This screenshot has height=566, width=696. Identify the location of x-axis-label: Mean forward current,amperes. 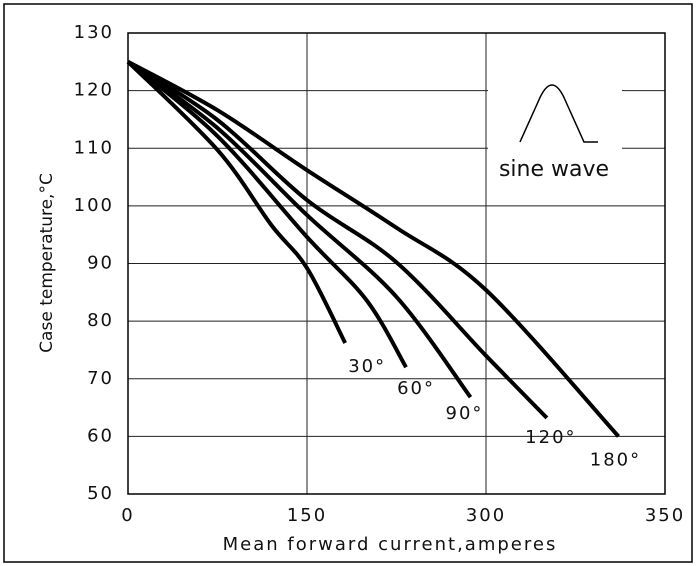
(390, 544).